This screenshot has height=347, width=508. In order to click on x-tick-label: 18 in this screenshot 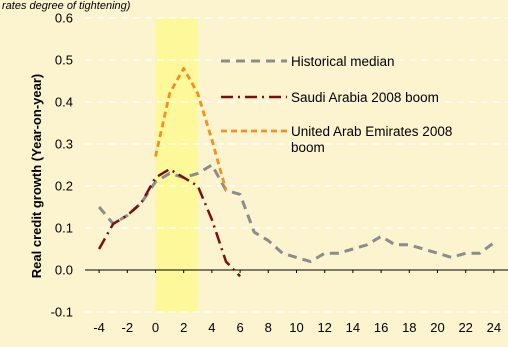, I will do `click(409, 327)`.